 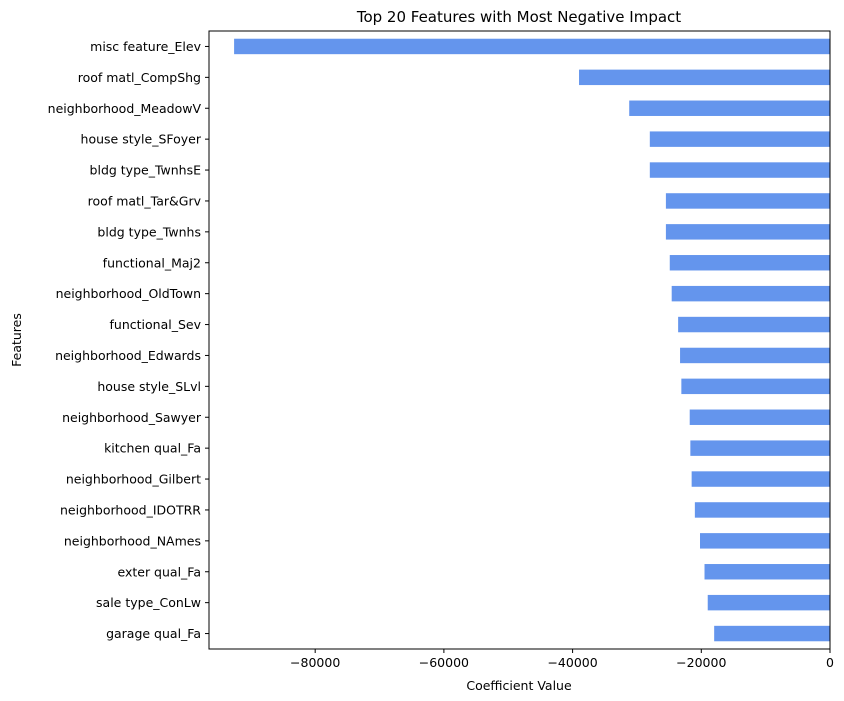 I want to click on y-tick-label: sale type_ConLw, so click(x=148, y=602).